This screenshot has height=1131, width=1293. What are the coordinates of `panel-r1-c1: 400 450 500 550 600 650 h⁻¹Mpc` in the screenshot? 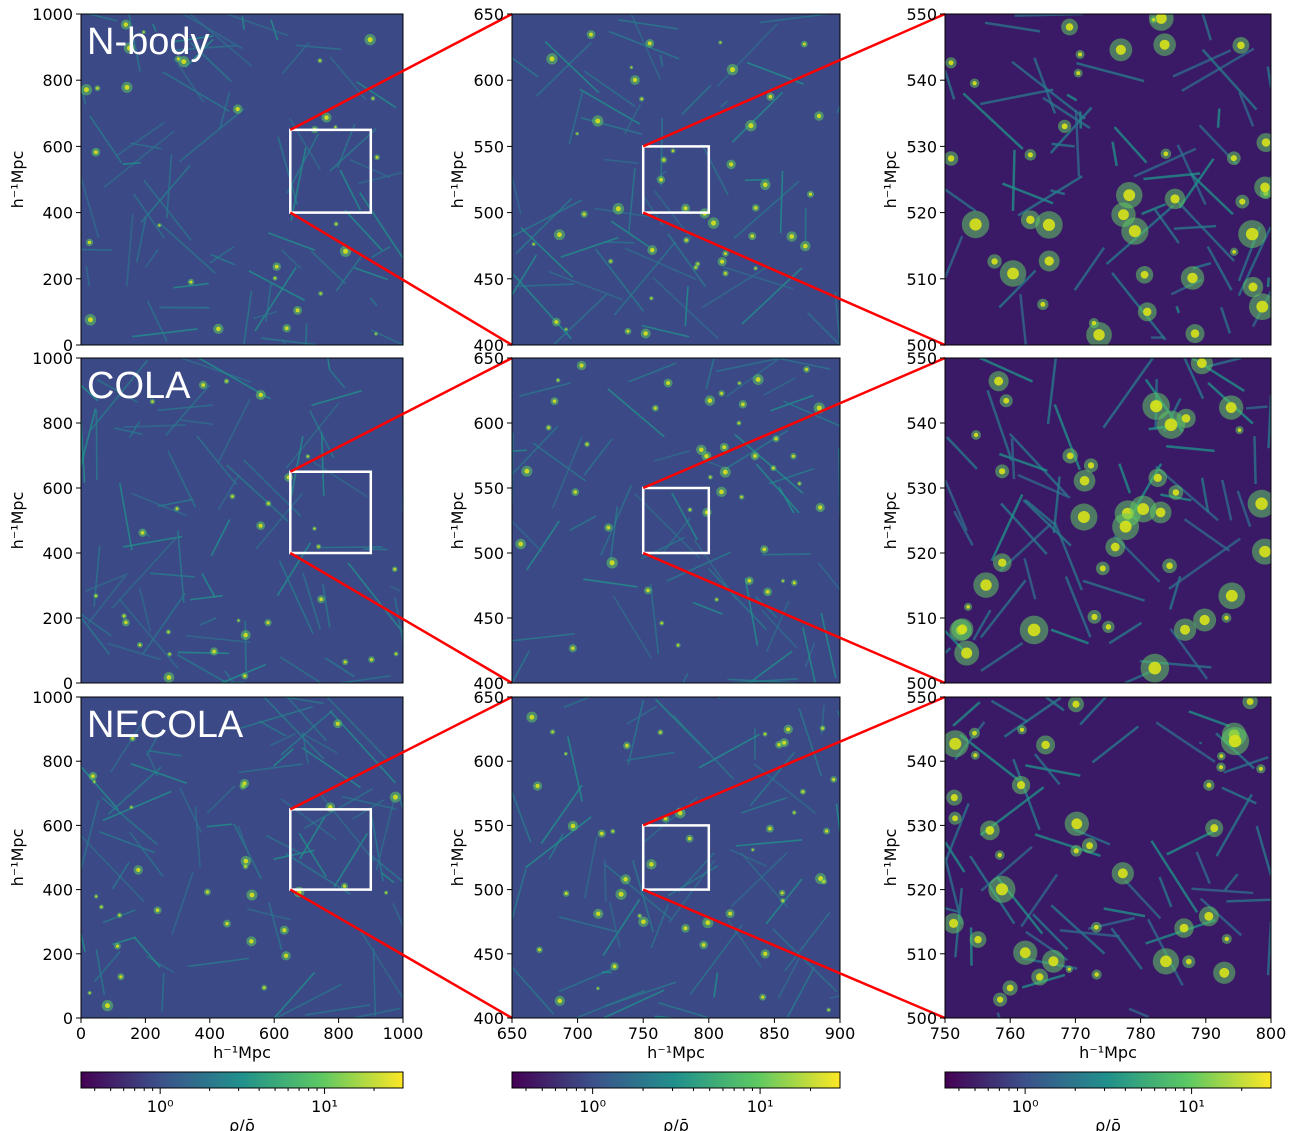 It's located at (644, 521).